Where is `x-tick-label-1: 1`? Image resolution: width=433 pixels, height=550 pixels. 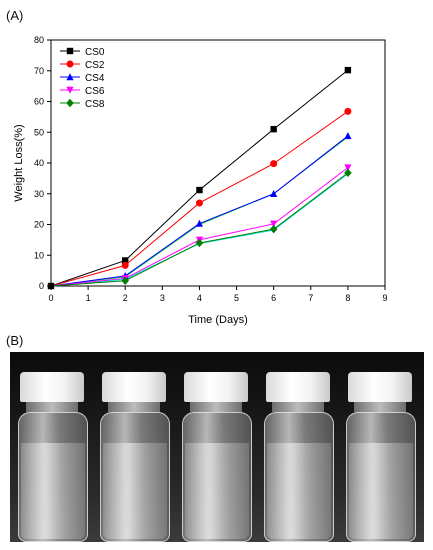
x-tick-label-1: 1 is located at coordinates (88, 298).